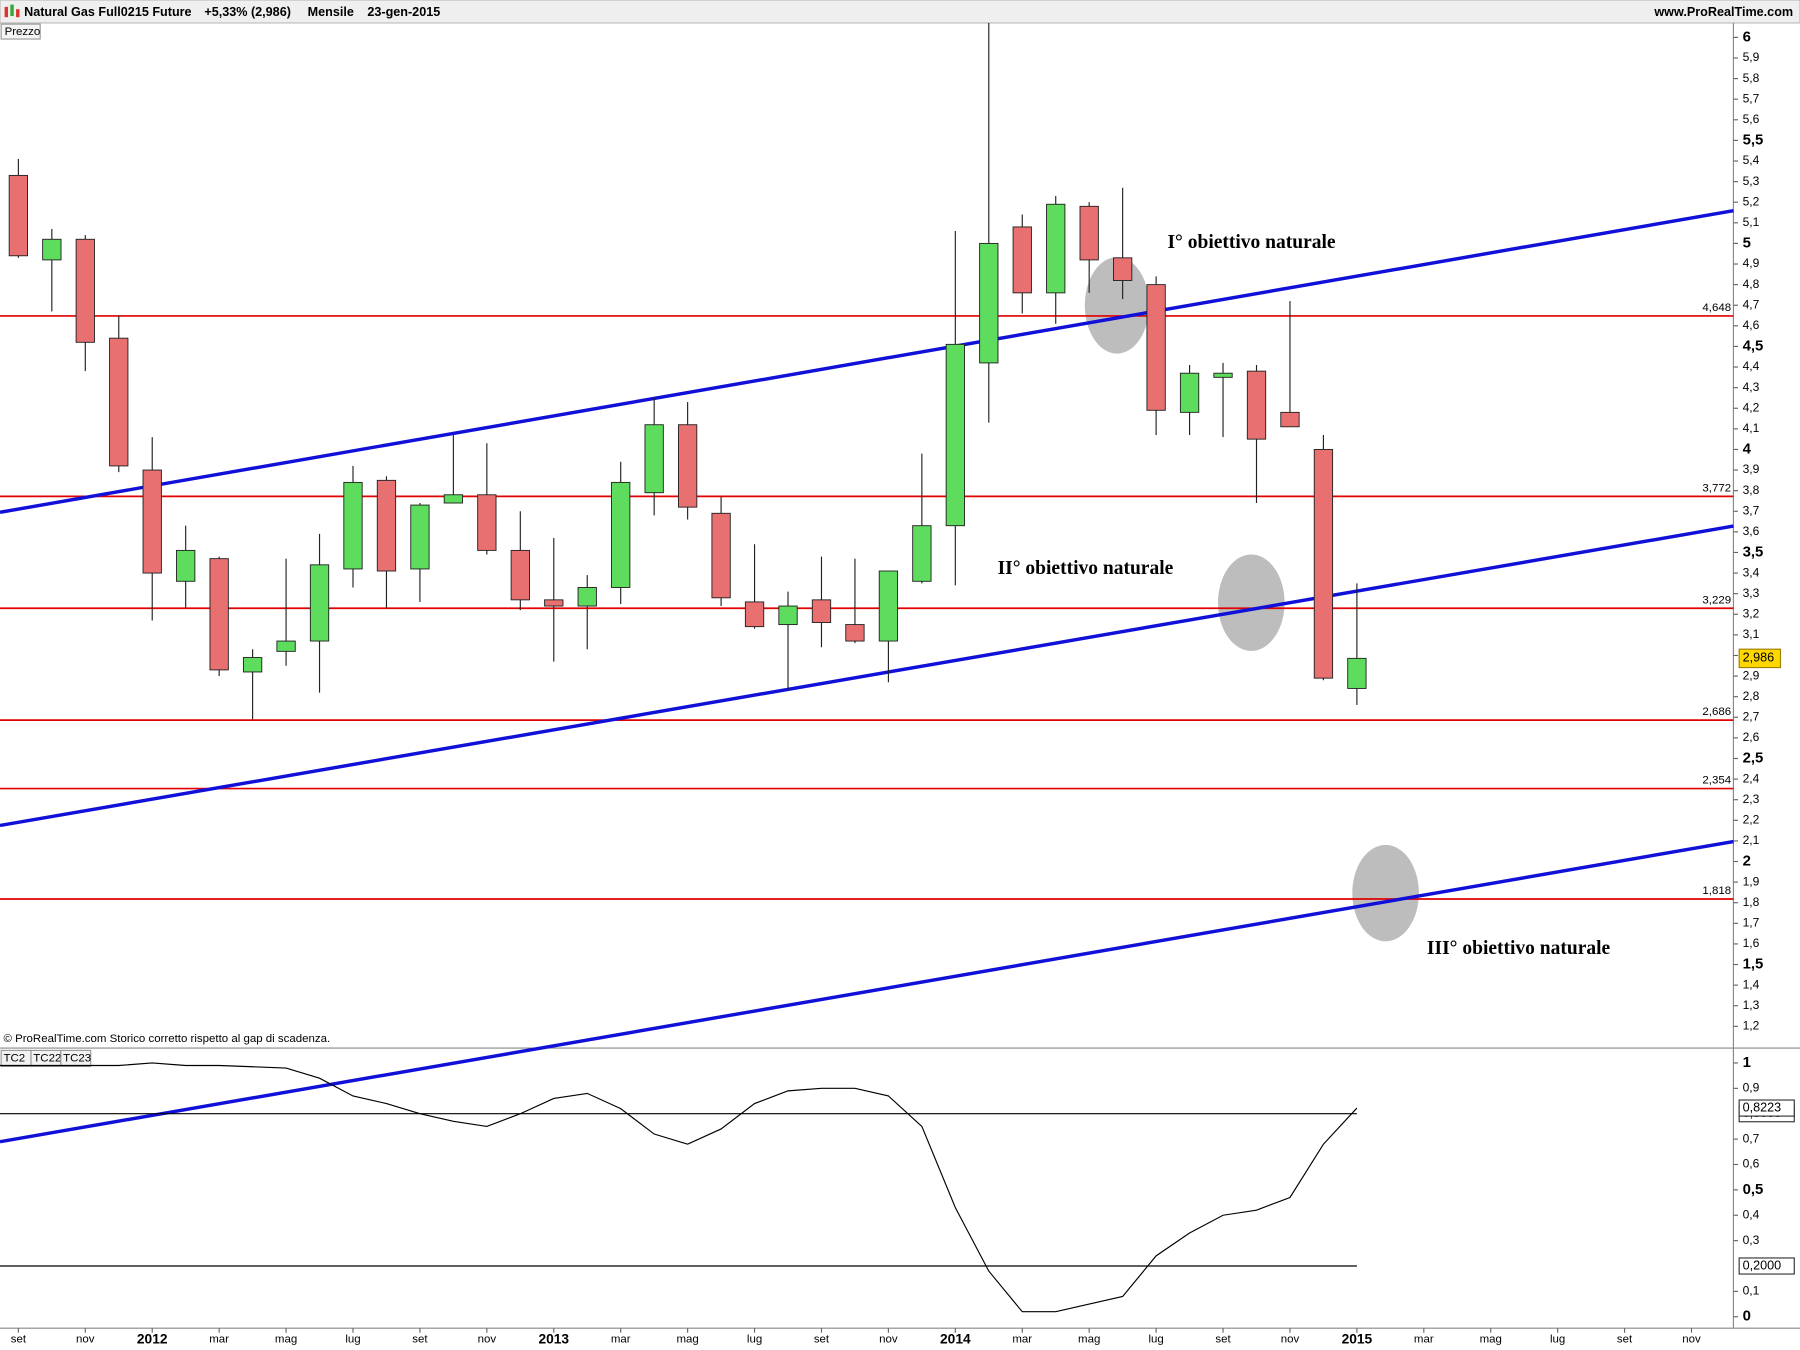 The image size is (1800, 1350). What do you see at coordinates (1751, 284) in the screenshot?
I see `y-tick-label: 4,8` at bounding box center [1751, 284].